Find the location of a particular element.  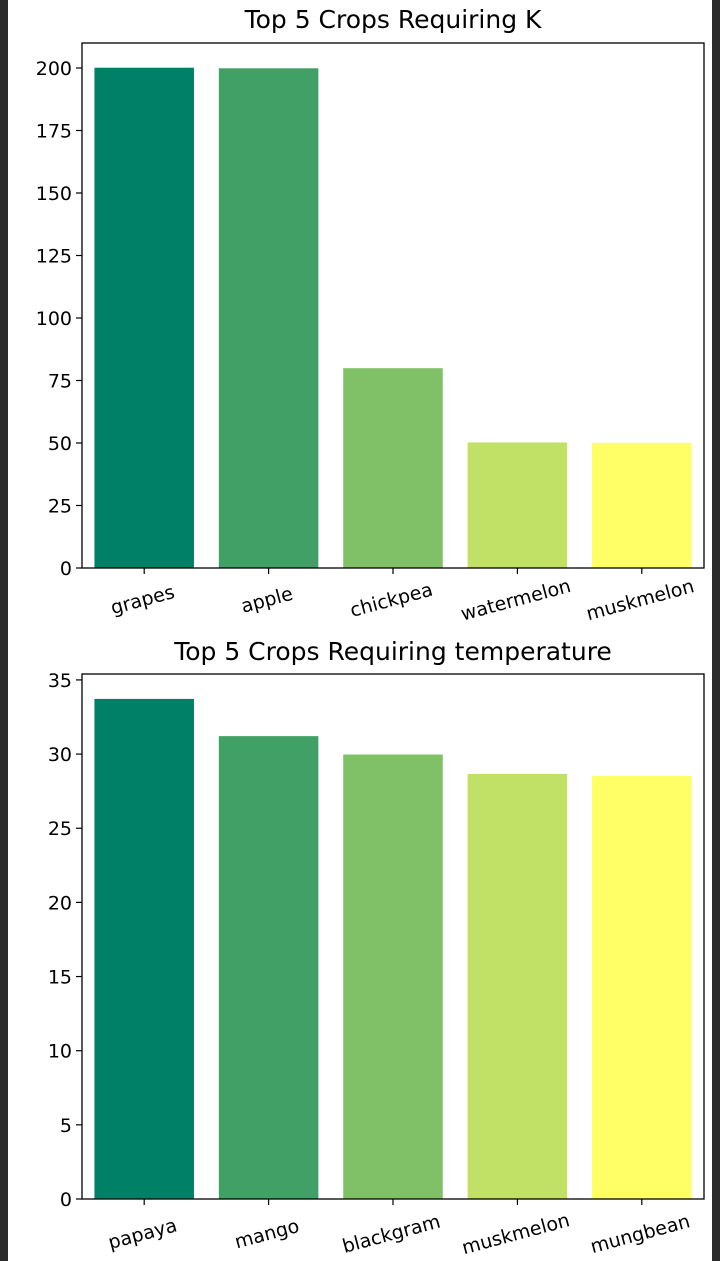

y-tick-label: 15 is located at coordinates (60, 978).